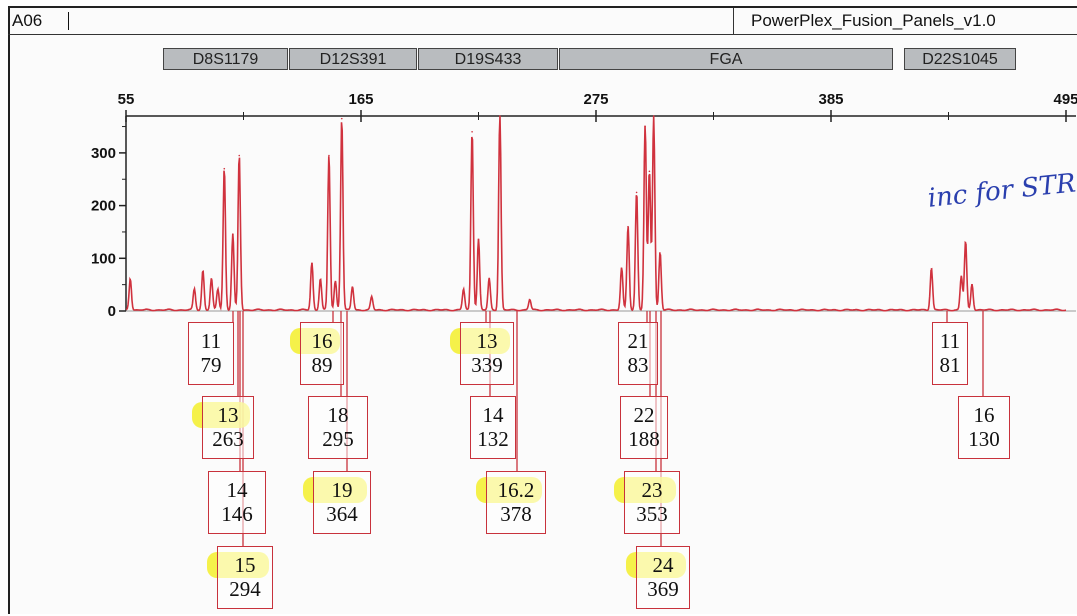 The height and width of the screenshot is (616, 1077). Describe the element at coordinates (338, 415) in the screenshot. I see `allele-number: 18` at that location.